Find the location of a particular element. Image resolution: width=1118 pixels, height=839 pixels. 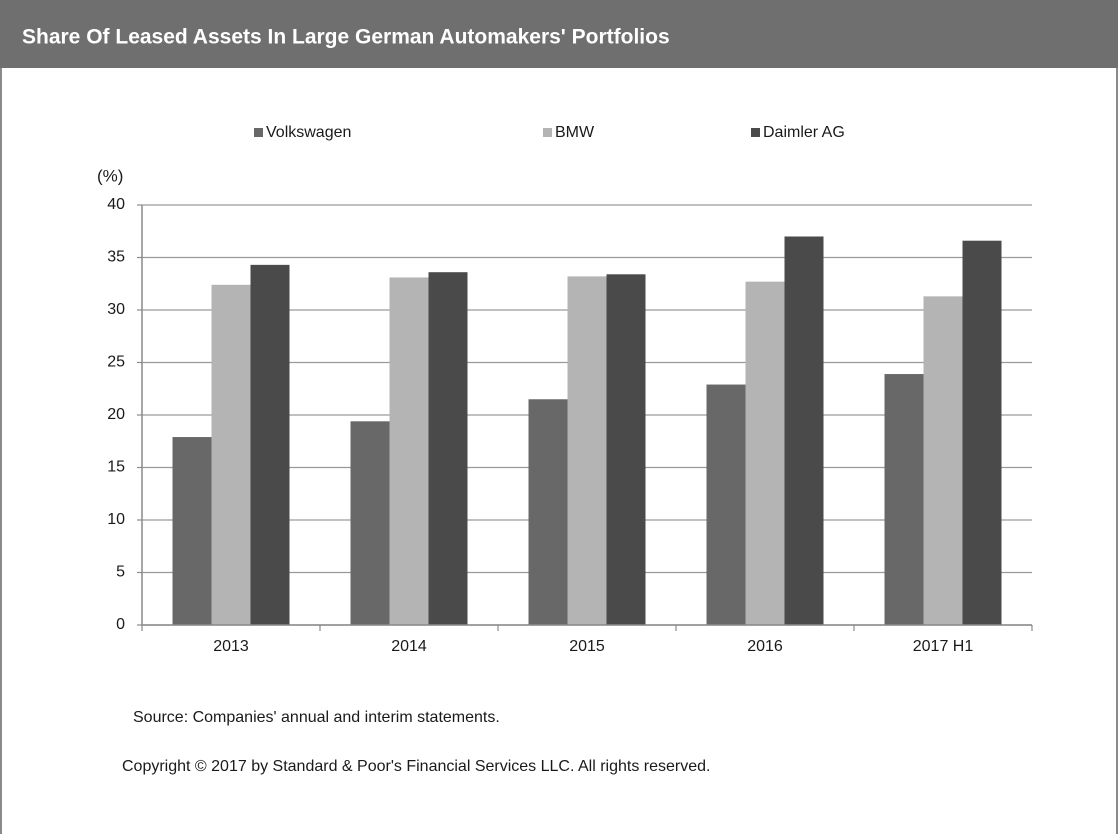

y-tick-label: 25 is located at coordinates (116, 362).